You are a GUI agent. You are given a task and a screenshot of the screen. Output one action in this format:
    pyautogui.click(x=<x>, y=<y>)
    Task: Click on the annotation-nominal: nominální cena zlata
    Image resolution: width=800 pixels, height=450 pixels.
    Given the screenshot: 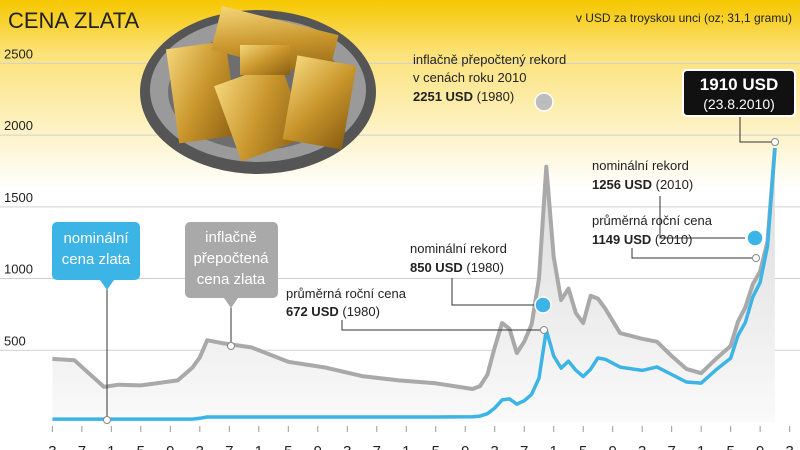 What is the action you would take?
    pyautogui.click(x=96, y=323)
    